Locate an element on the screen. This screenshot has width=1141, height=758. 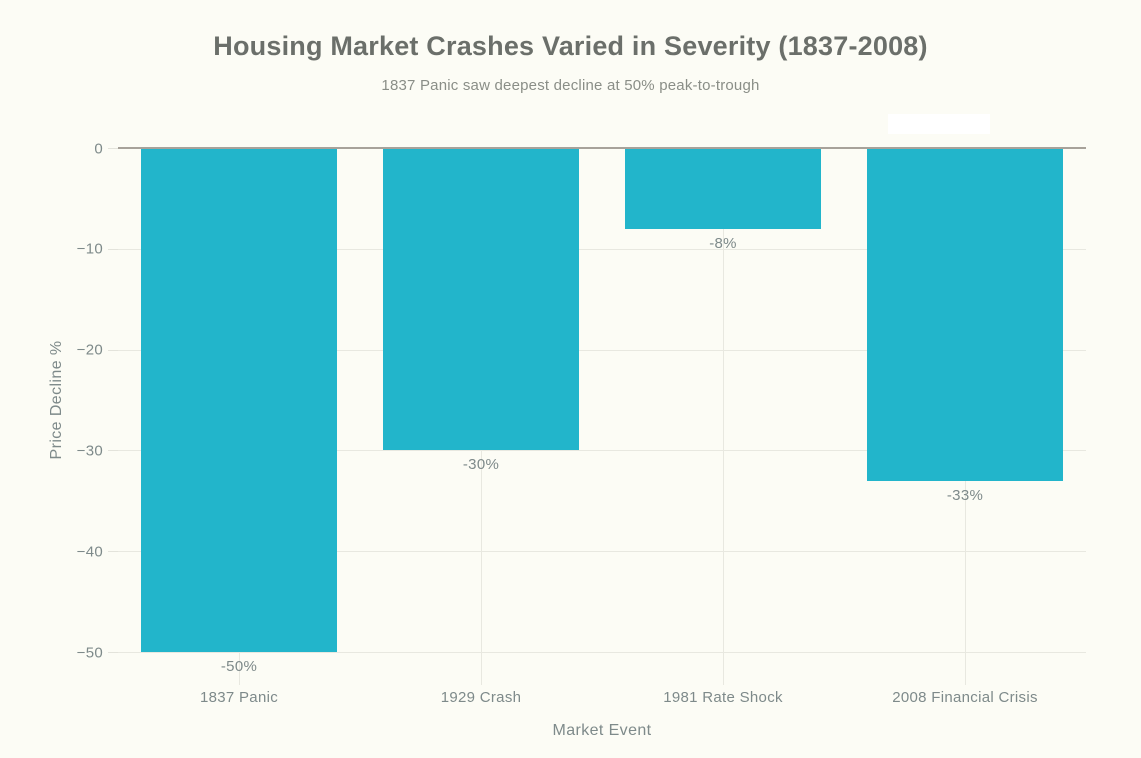
legend-placeholder is located at coordinates (939, 124).